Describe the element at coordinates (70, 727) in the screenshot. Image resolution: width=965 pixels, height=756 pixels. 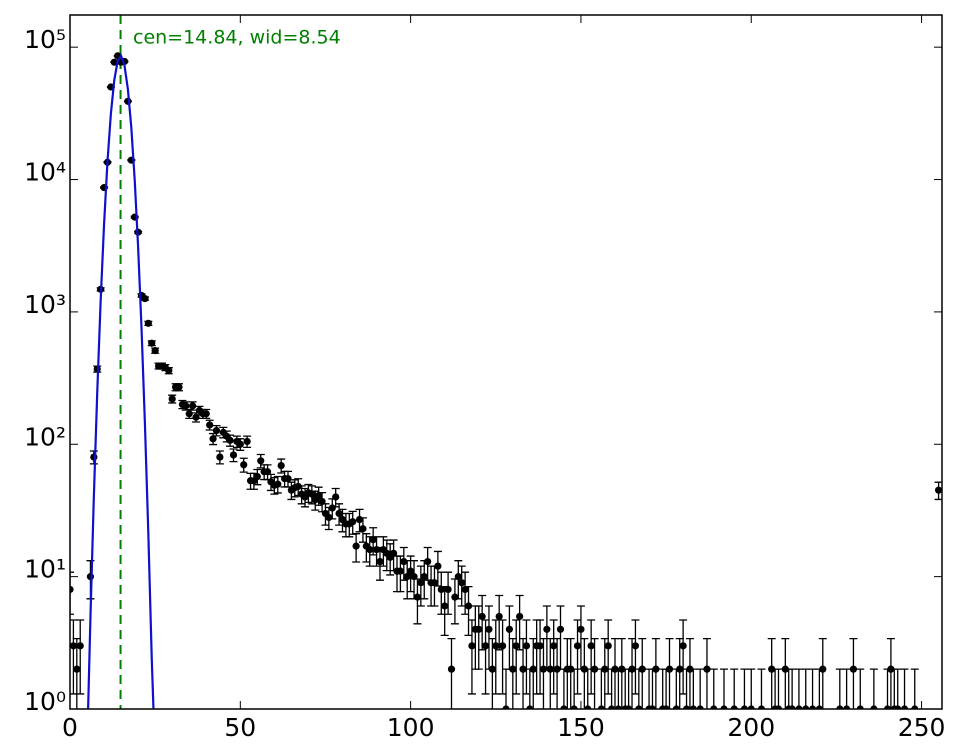
I see `x-tick-label: 0` at that location.